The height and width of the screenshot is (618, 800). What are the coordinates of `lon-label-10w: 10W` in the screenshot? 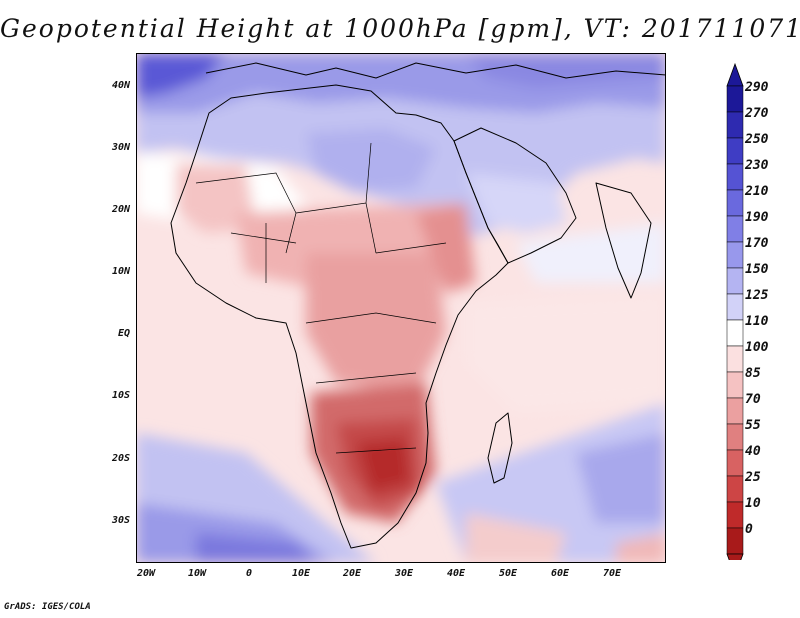 It's located at (197, 573).